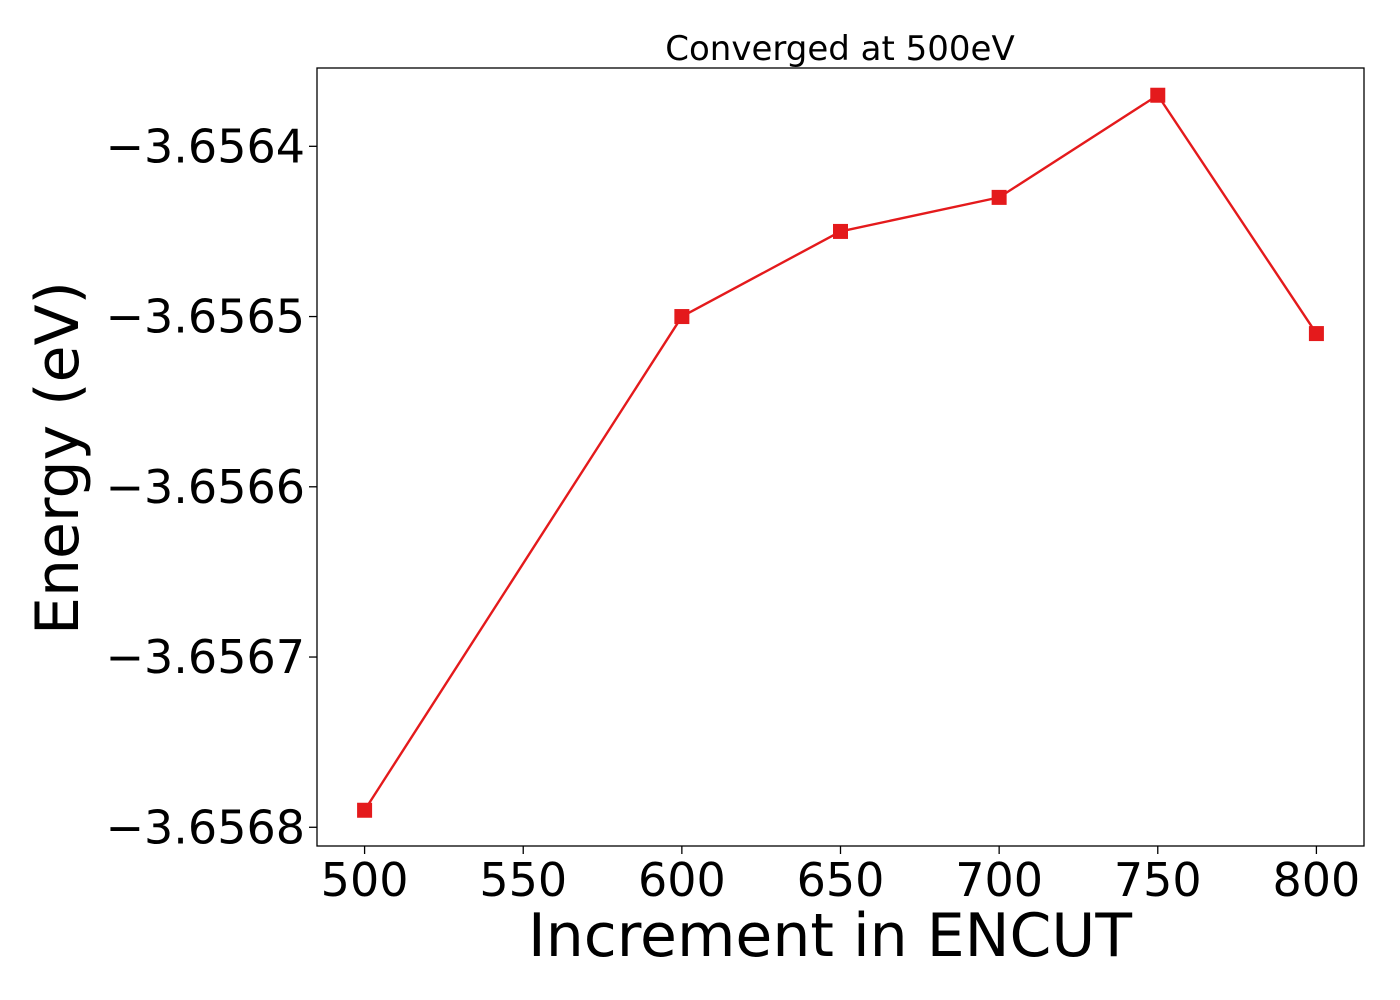 This screenshot has width=1400, height=1000. I want to click on y-tick-label: −3.6567, so click(206, 657).